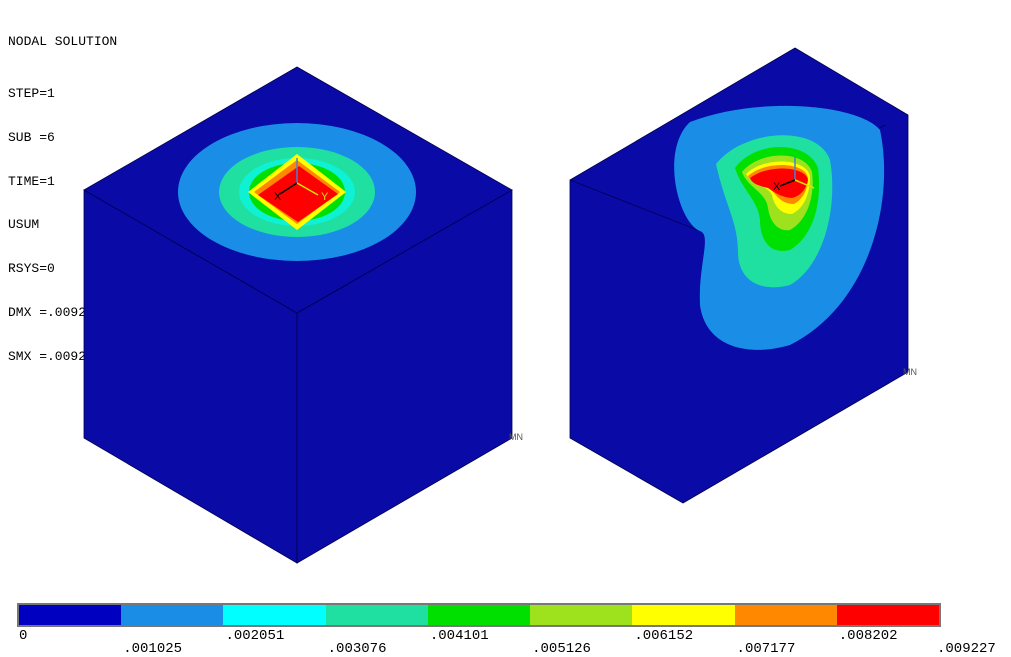  What do you see at coordinates (23, 636) in the screenshot?
I see `legend-label-0: 0` at bounding box center [23, 636].